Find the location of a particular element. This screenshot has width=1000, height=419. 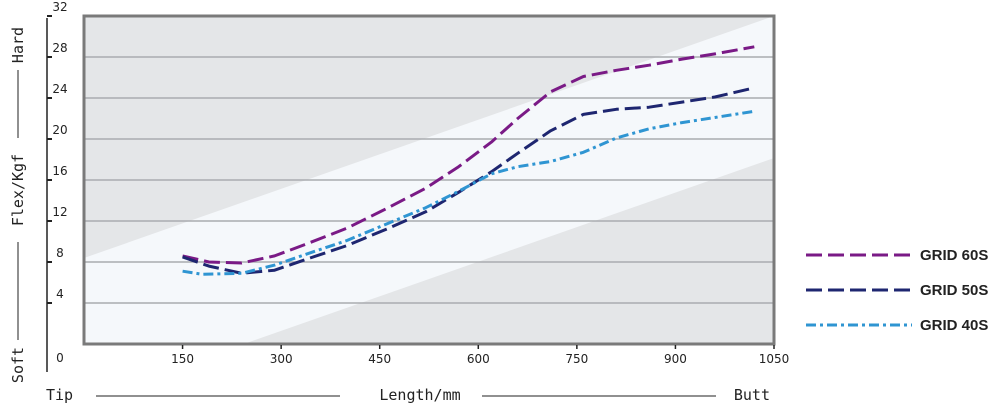

legend-label-grid-40s: GRID 40S is located at coordinates (954, 325).